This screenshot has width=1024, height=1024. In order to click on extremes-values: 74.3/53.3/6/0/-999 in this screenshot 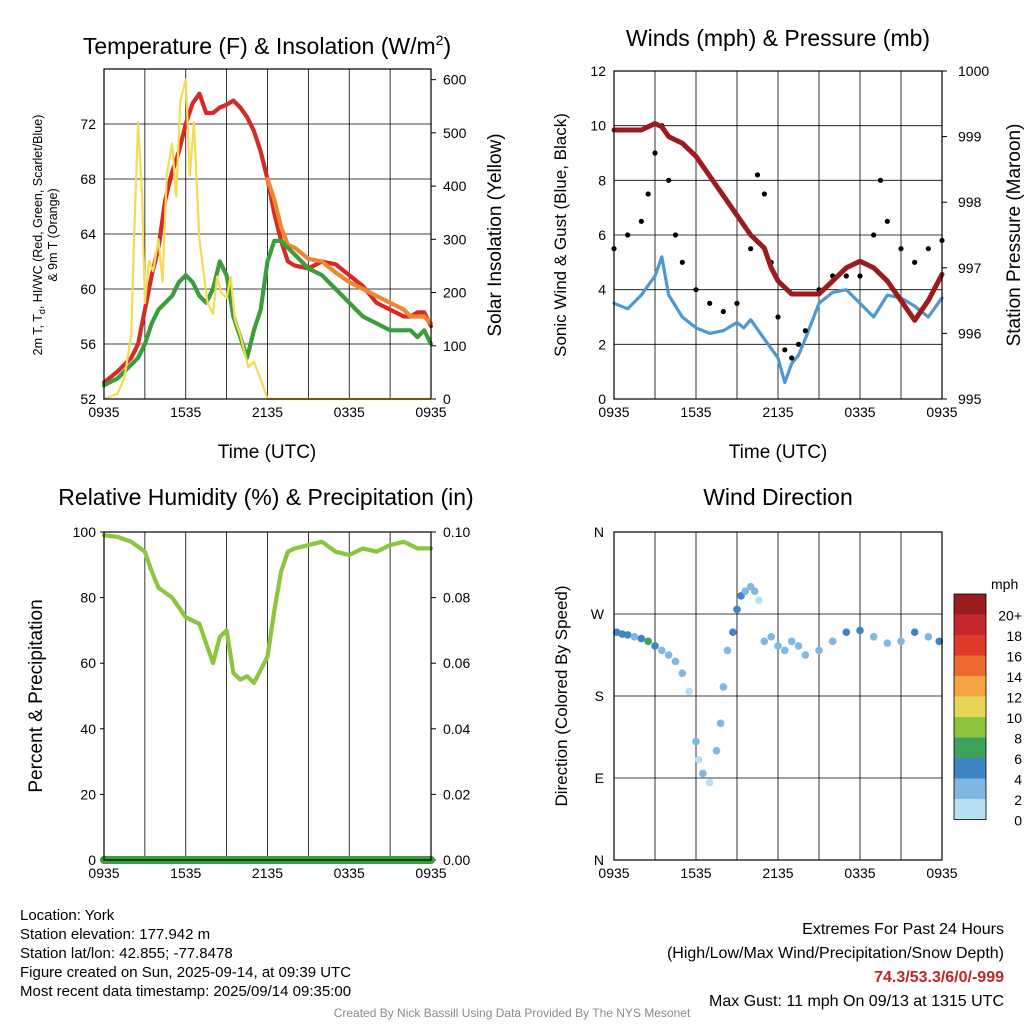, I will do `click(939, 977)`.